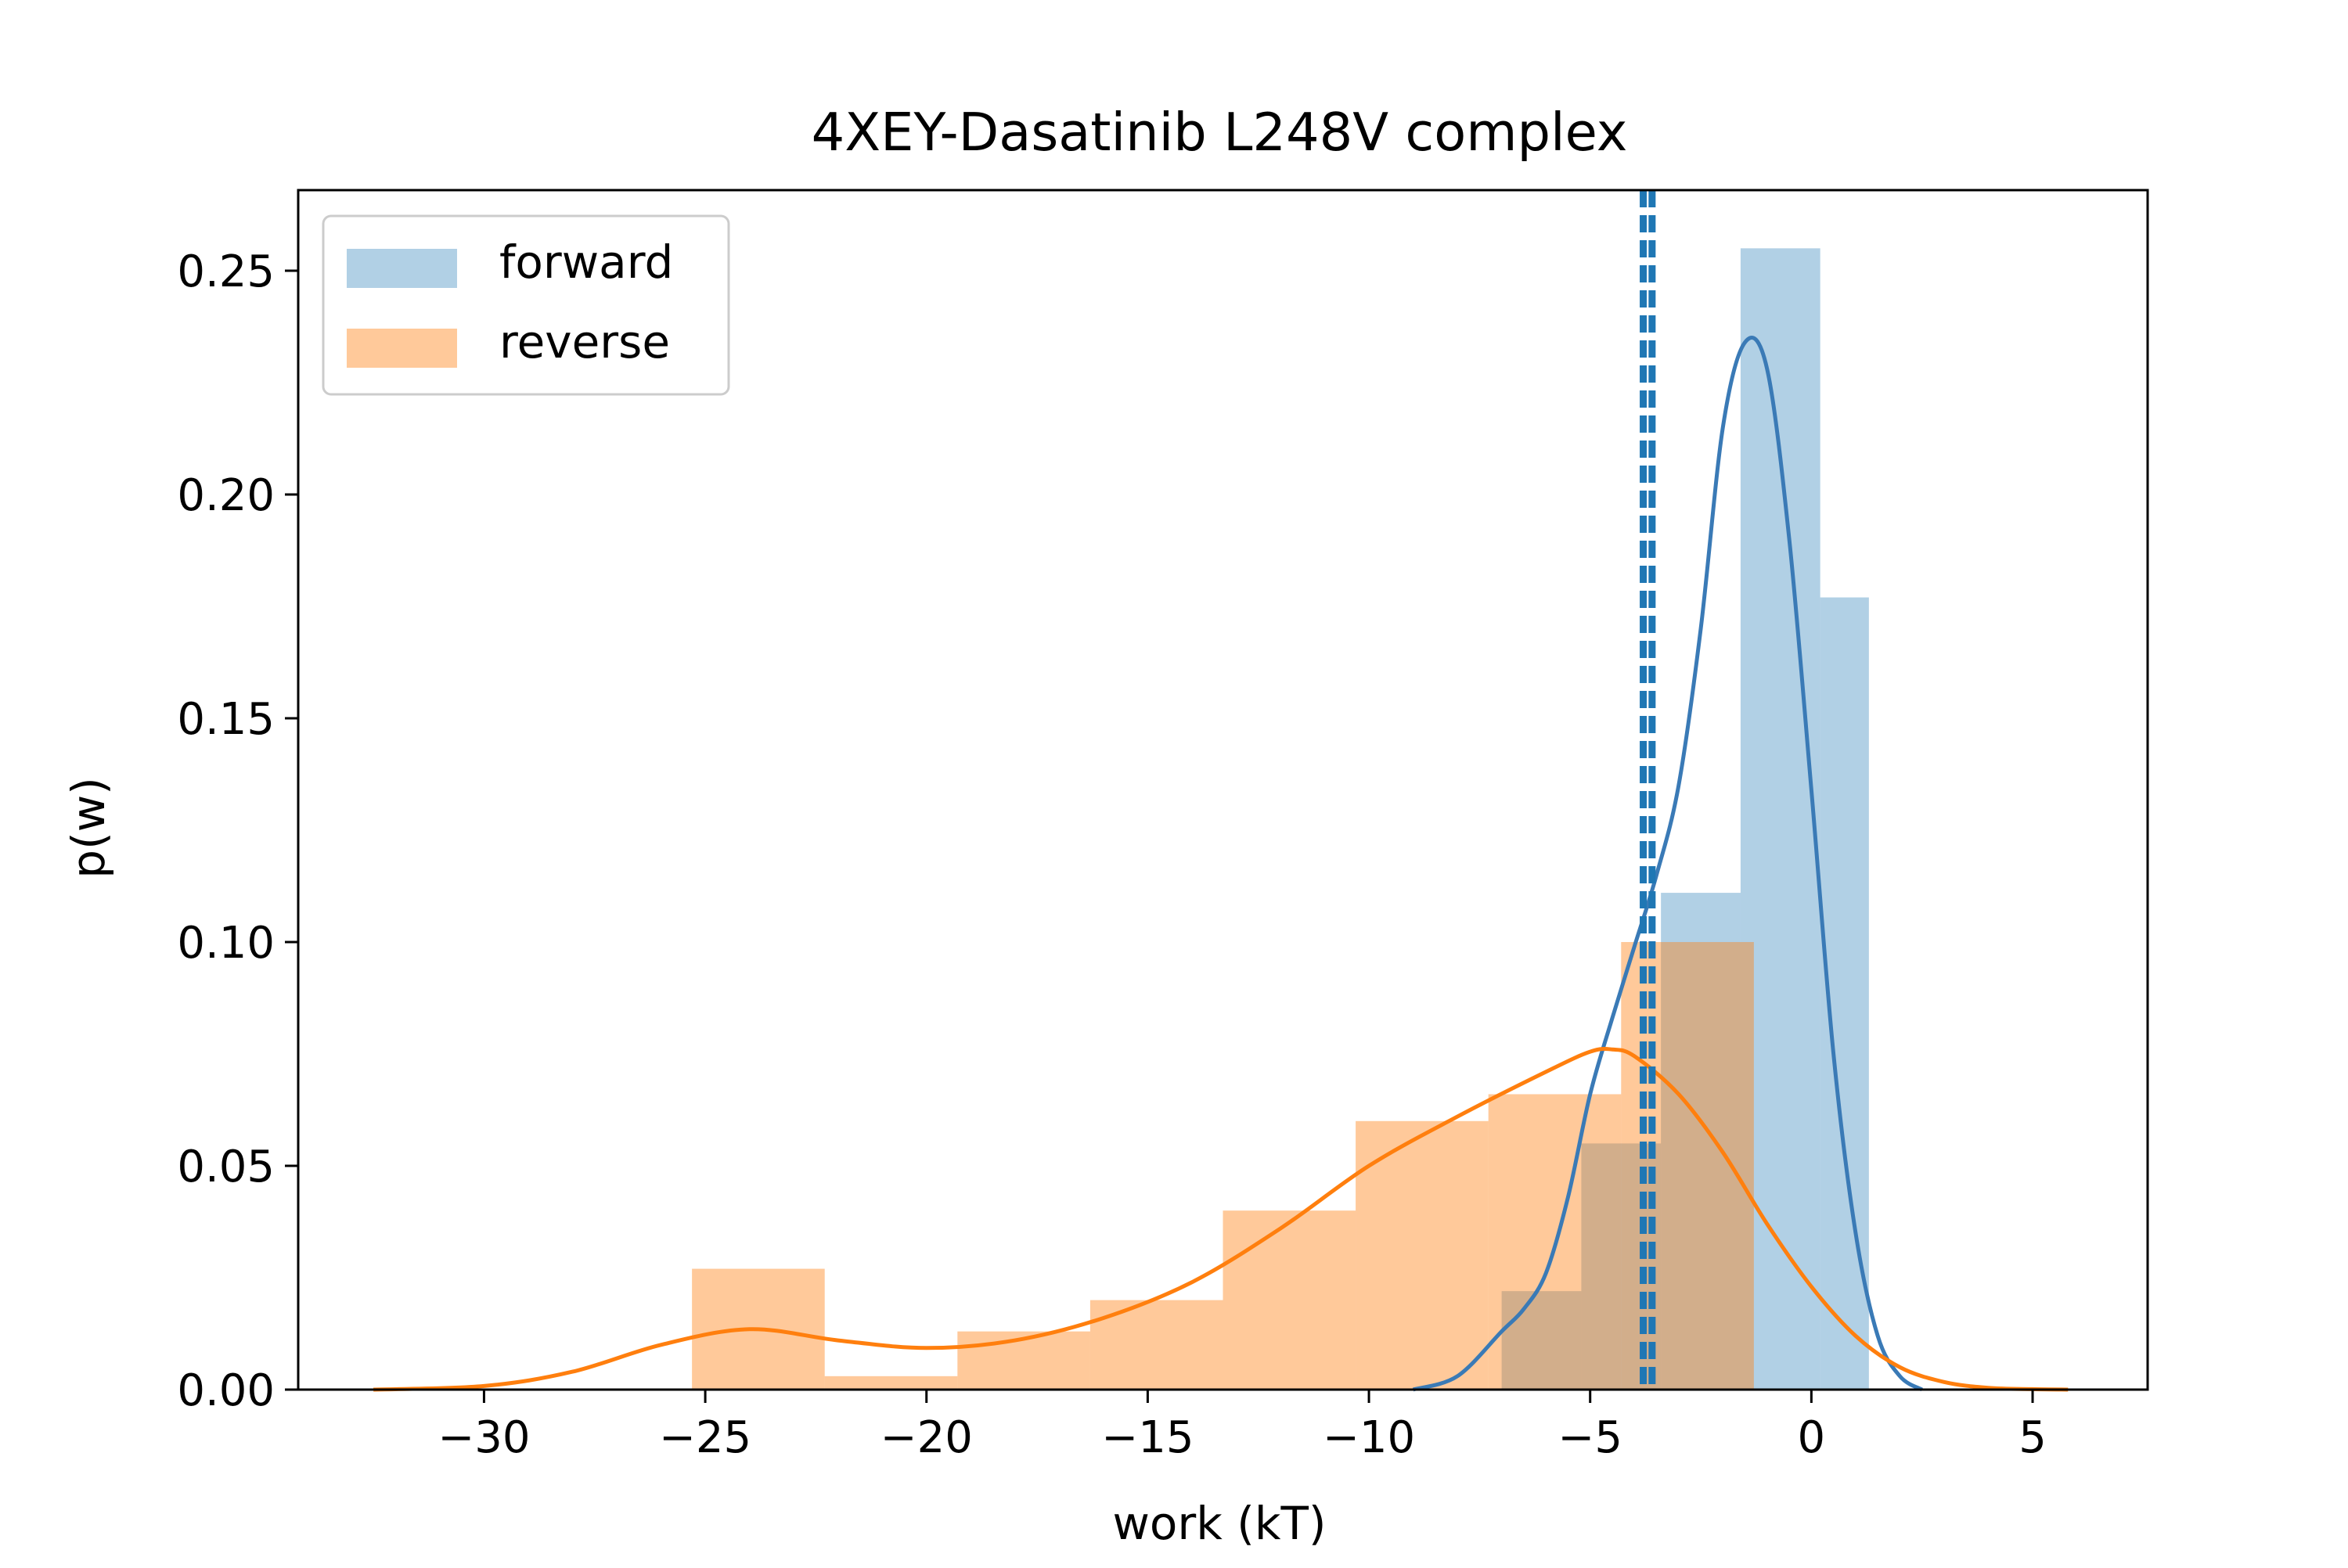 This screenshot has width=2348, height=1568. Describe the element at coordinates (705, 1437) in the screenshot. I see `x-tick-label: −25` at that location.